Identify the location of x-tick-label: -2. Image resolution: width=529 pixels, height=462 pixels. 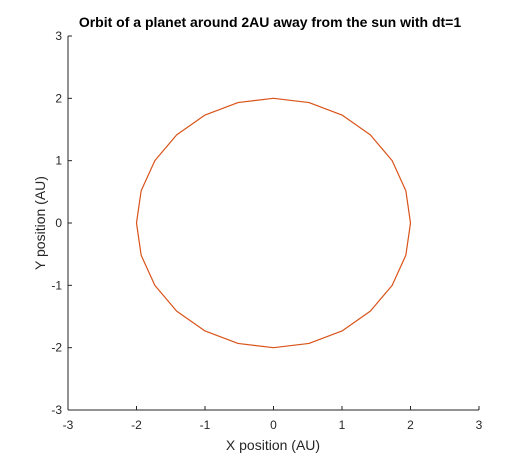
(136, 425).